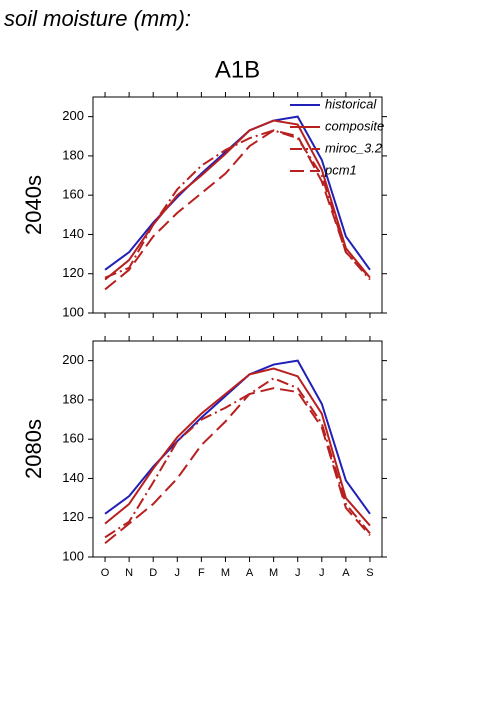  Describe the element at coordinates (351, 103) in the screenshot. I see `legend-label: historical` at that location.